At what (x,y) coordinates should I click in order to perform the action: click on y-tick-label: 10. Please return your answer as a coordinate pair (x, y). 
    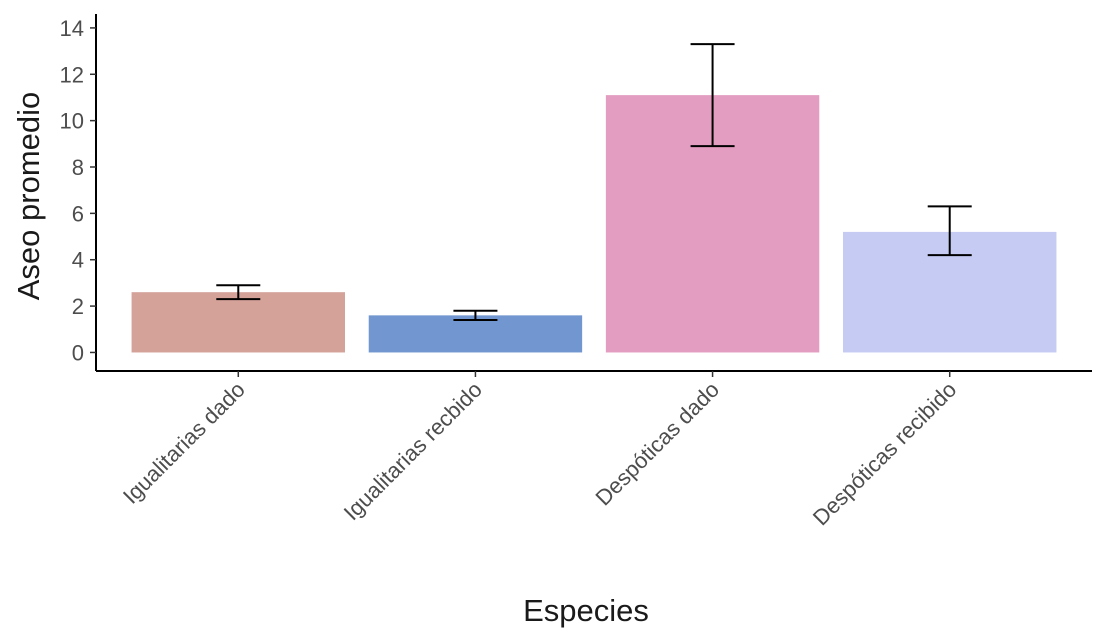
    Looking at the image, I should click on (72, 121).